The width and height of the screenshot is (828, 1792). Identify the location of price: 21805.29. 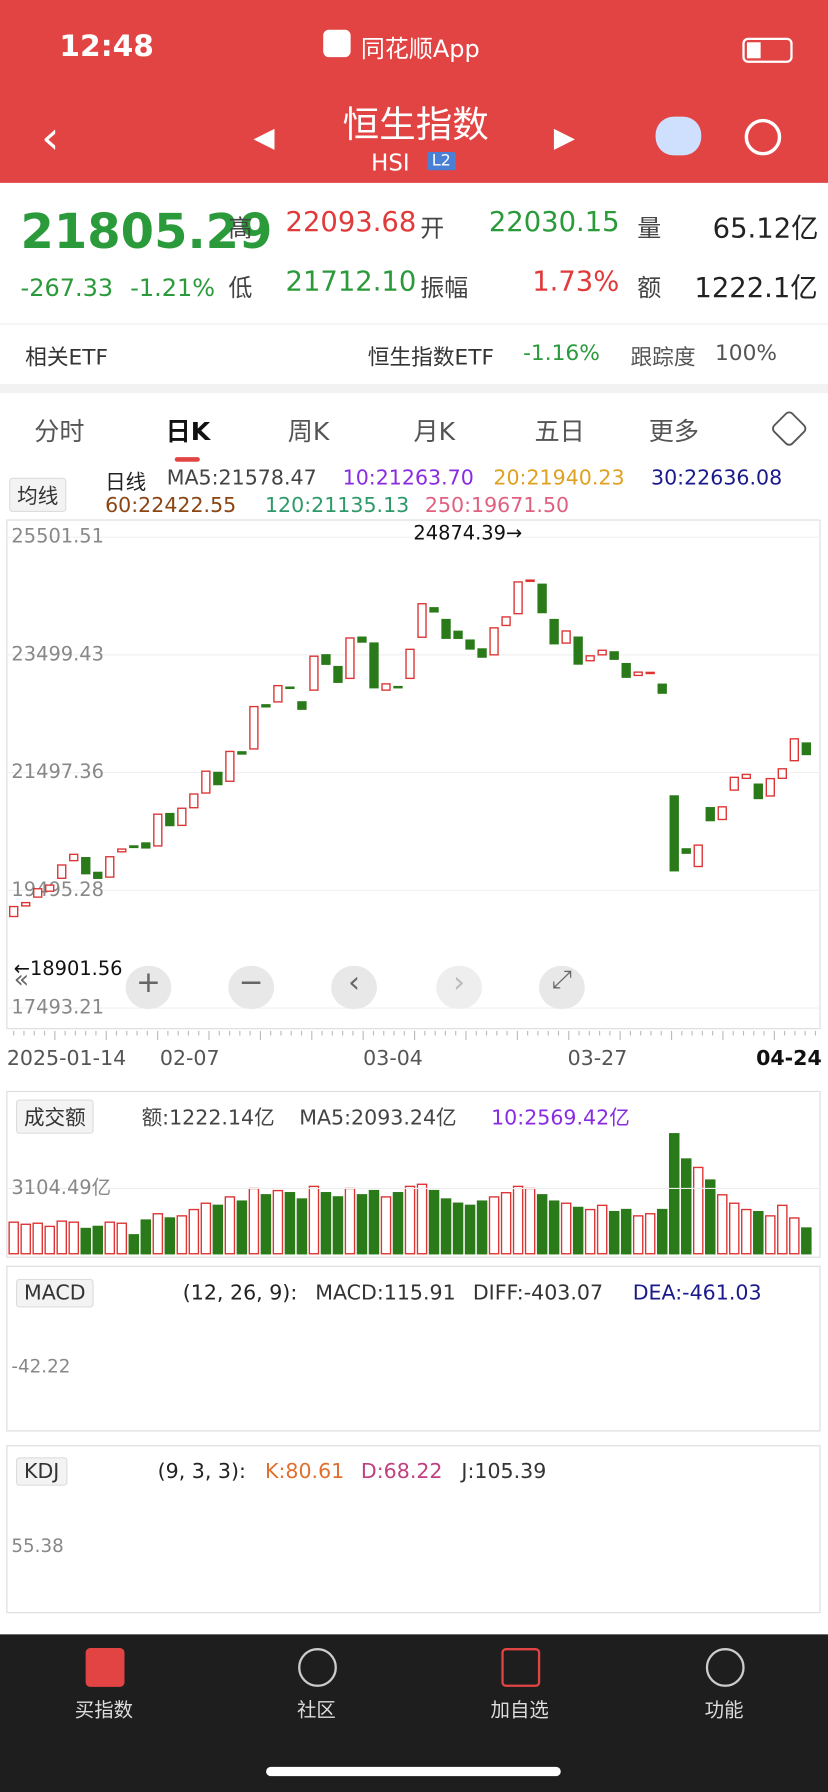
(146, 231).